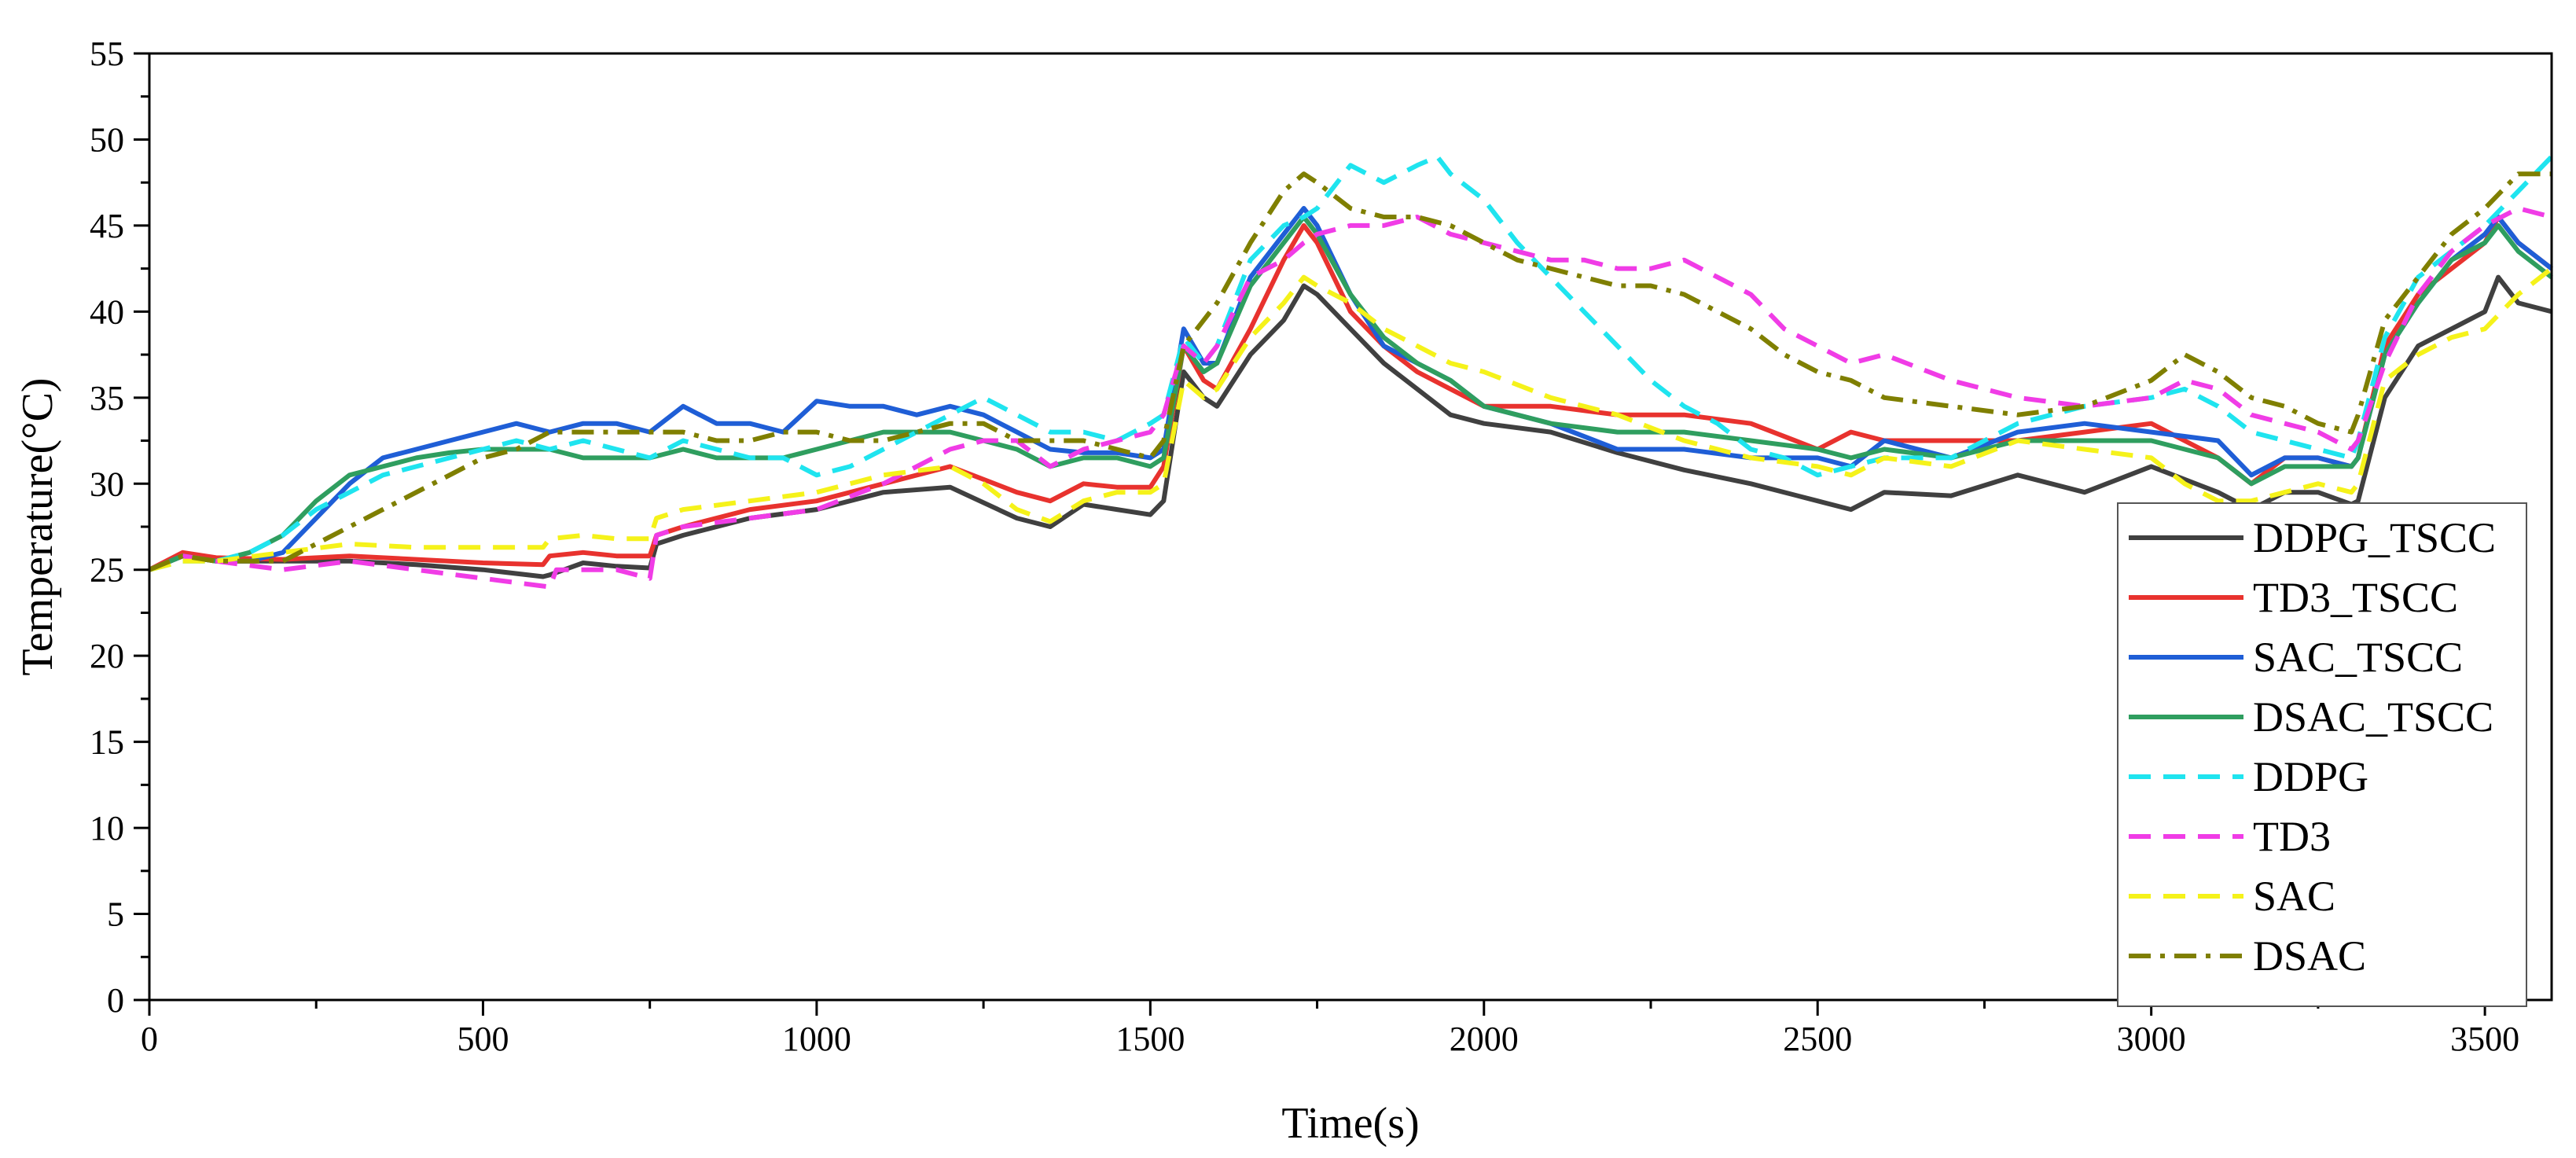 The height and width of the screenshot is (1158, 2576). What do you see at coordinates (2151, 1039) in the screenshot?
I see `x-tick-label: 3000` at bounding box center [2151, 1039].